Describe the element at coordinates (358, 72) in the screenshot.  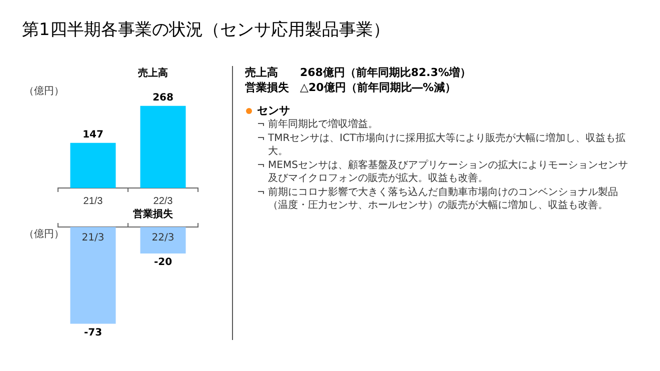
I see `text: 売上高 268億円（前年同期比82.3%増）` at that location.